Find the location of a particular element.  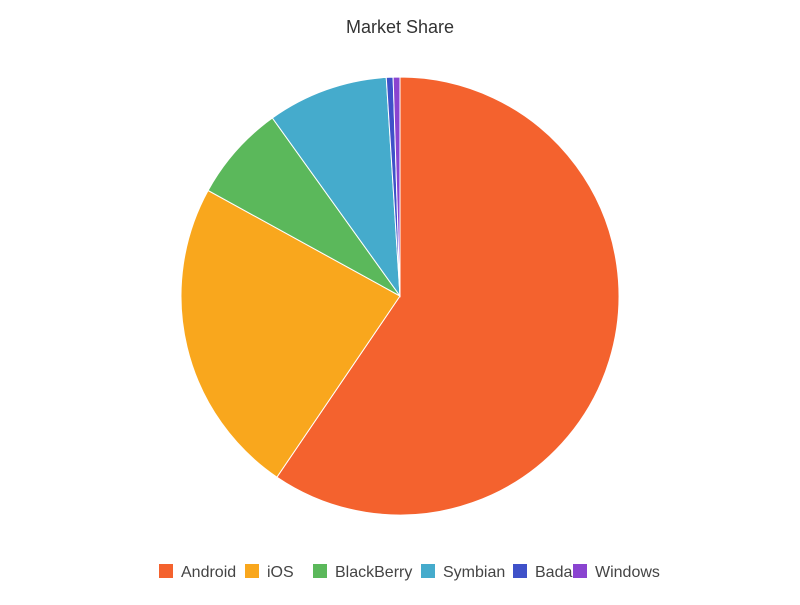

legend-label-symbian: Symbian is located at coordinates (474, 572).